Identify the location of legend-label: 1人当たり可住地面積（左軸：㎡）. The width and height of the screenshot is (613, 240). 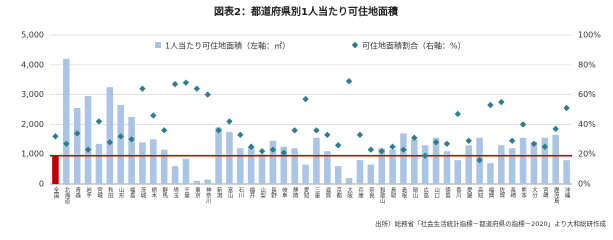
(227, 46).